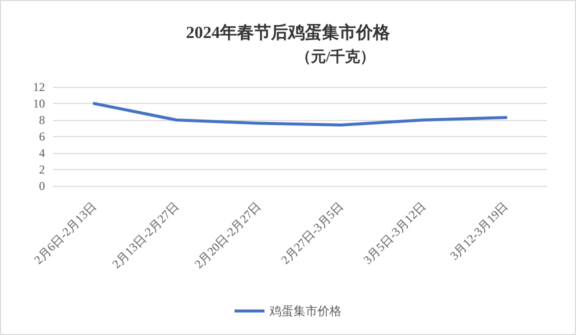 The width and height of the screenshot is (576, 335). What do you see at coordinates (312, 233) in the screenshot?
I see `x-tick-label: 2月27日-3月5日` at bounding box center [312, 233].